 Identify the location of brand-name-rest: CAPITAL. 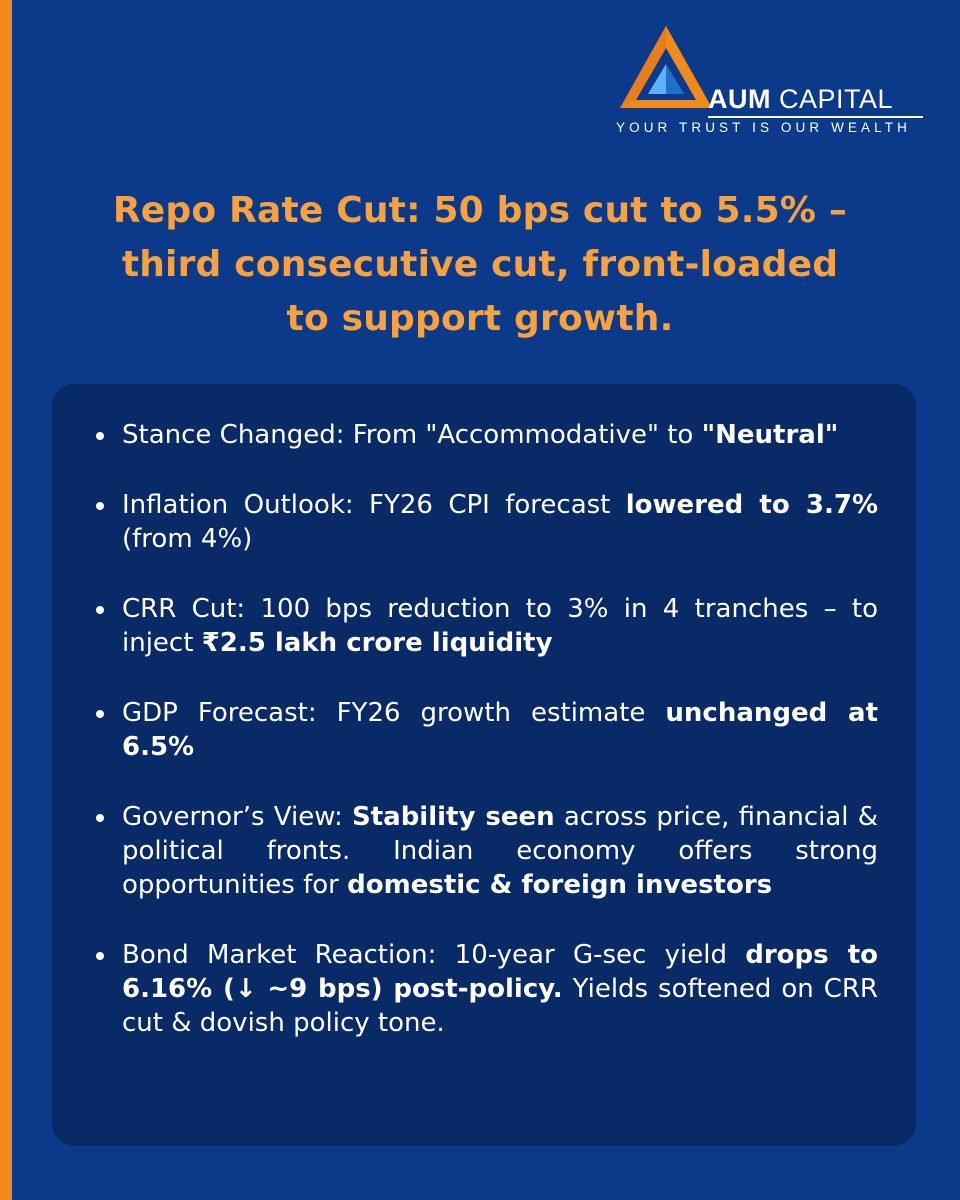
(836, 99).